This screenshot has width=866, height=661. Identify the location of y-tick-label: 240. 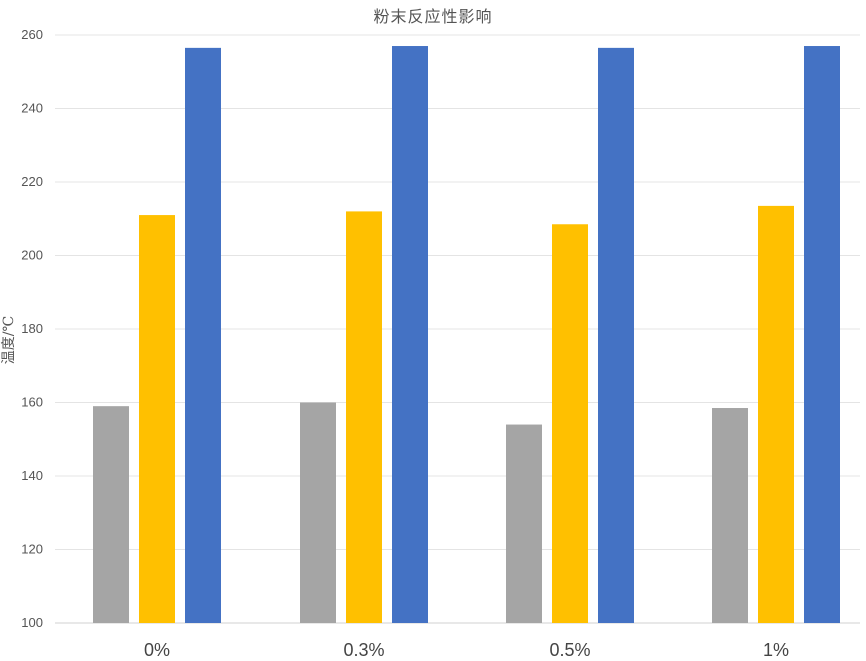
(32, 108).